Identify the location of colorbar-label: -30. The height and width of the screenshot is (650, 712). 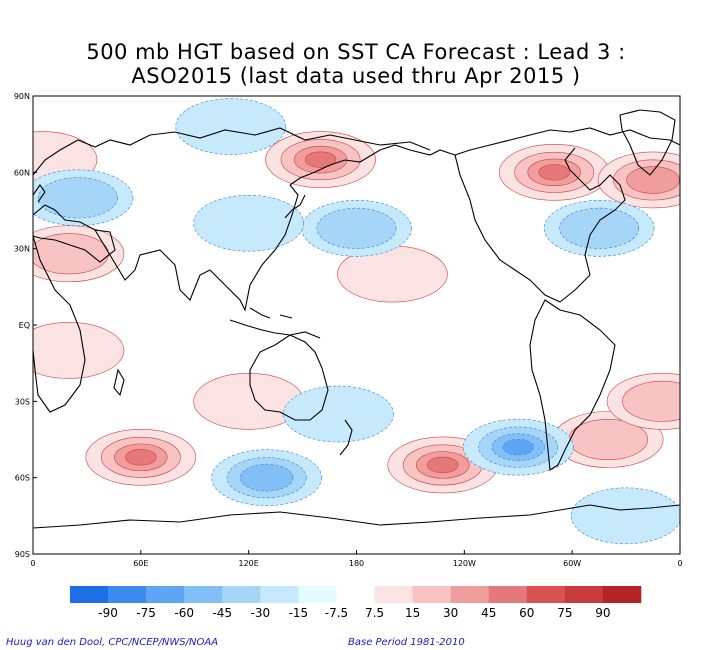
(261, 613).